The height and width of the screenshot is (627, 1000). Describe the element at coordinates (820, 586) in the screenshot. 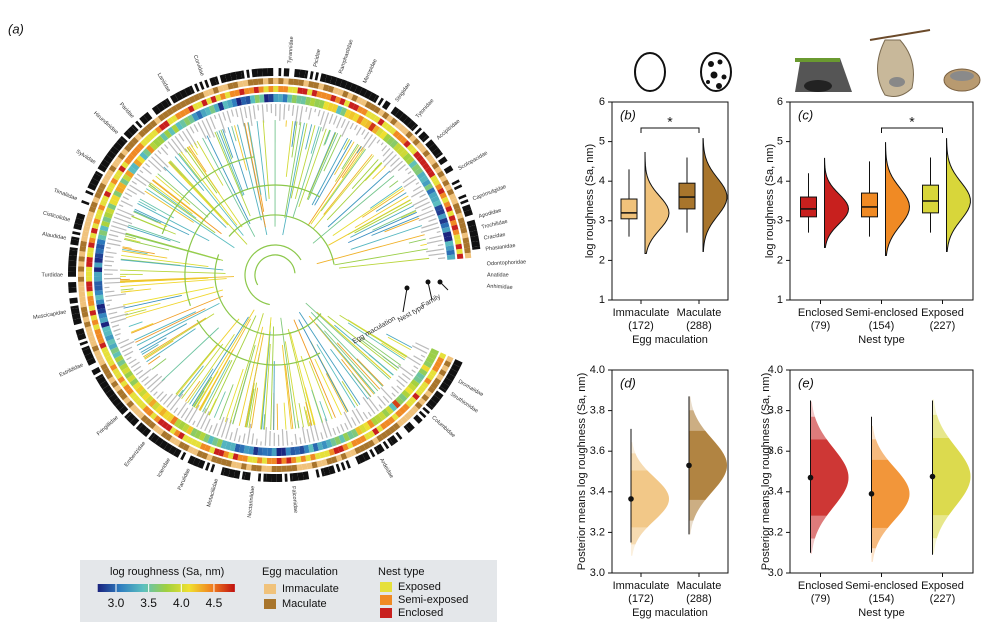

I see `x-tick-label: Enclosed` at that location.